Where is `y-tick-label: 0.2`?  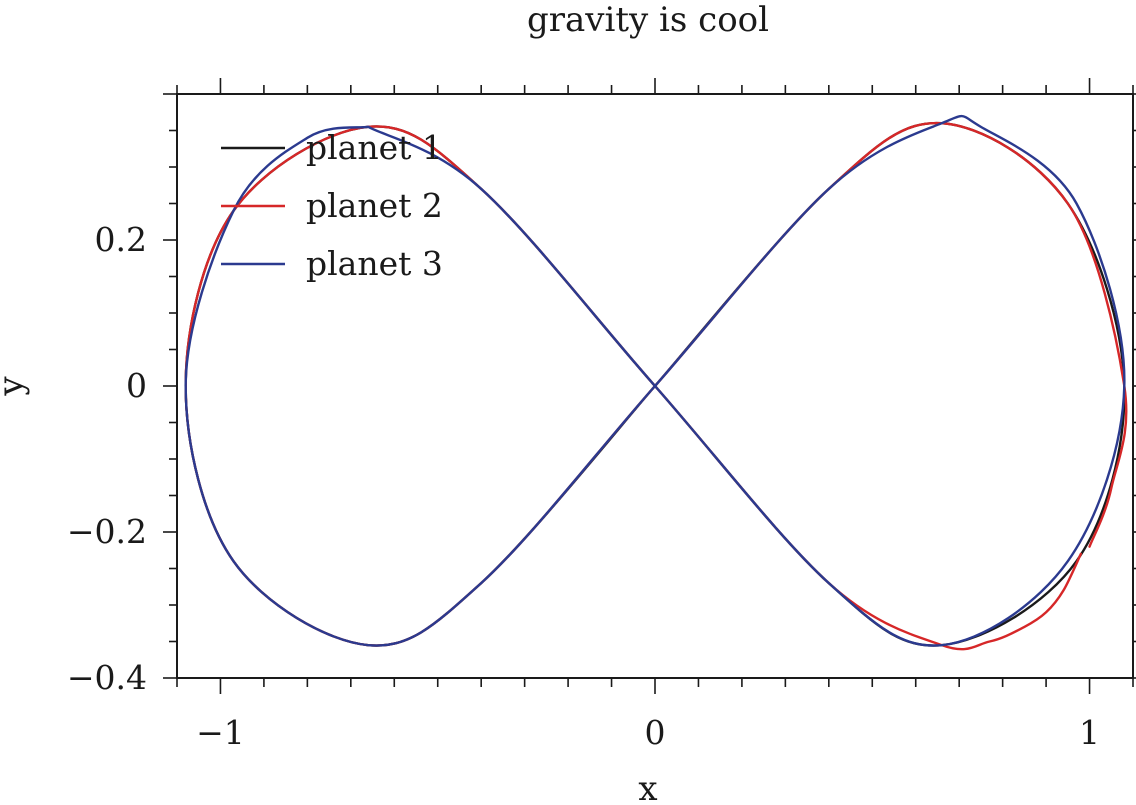
y-tick-label: 0.2 is located at coordinates (121, 239).